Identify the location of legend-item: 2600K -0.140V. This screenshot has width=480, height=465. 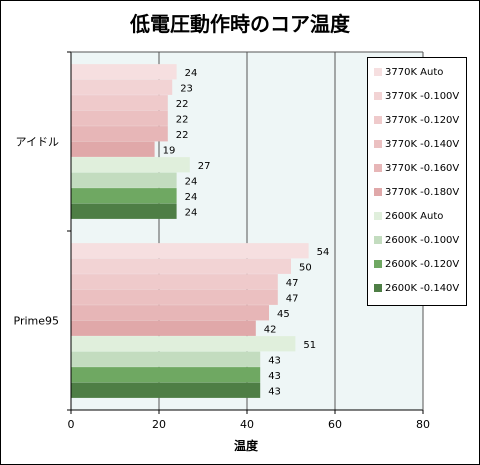
(416, 288).